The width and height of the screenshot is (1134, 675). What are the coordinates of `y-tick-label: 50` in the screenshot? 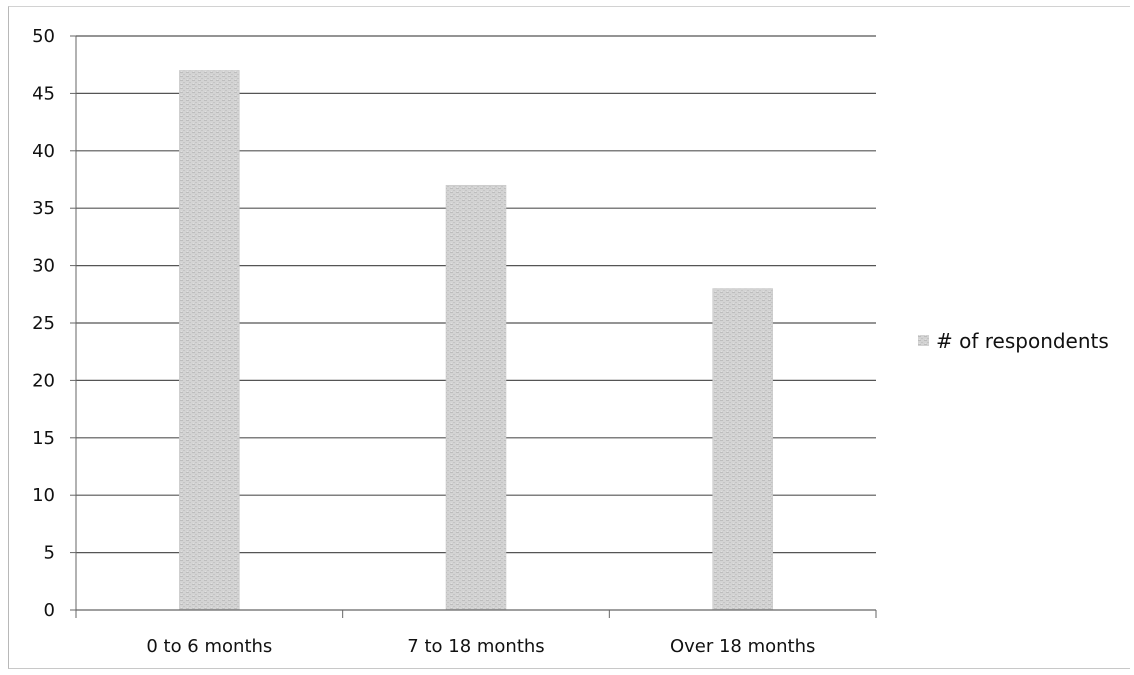 It's located at (43, 36).